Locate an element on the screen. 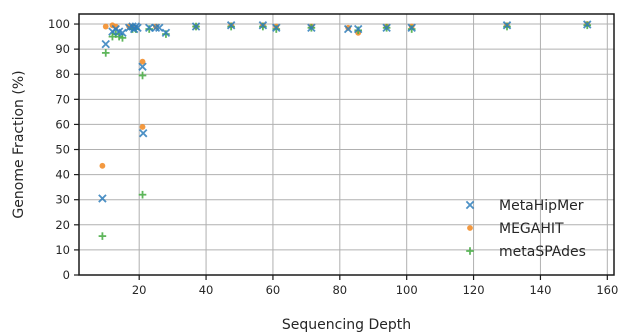 This screenshot has width=622, height=333. y-axis-label: Genome Fraction (%) is located at coordinates (19, 144).